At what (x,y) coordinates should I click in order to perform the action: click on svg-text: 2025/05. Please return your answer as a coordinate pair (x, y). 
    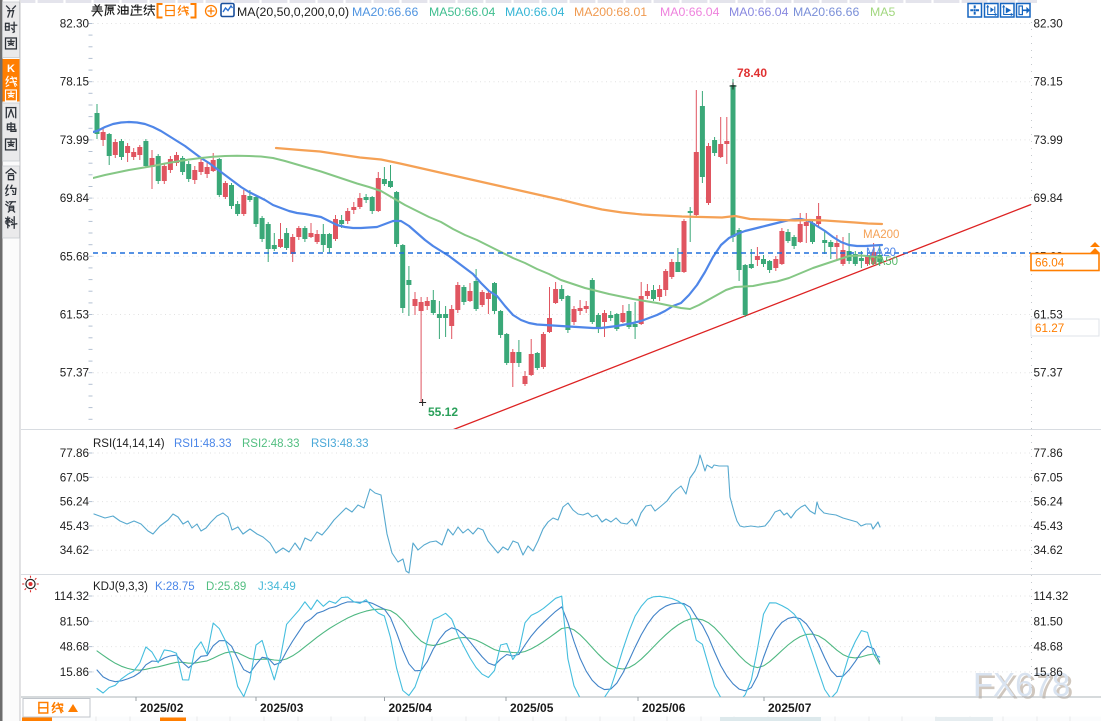
    Looking at the image, I should click on (532, 708).